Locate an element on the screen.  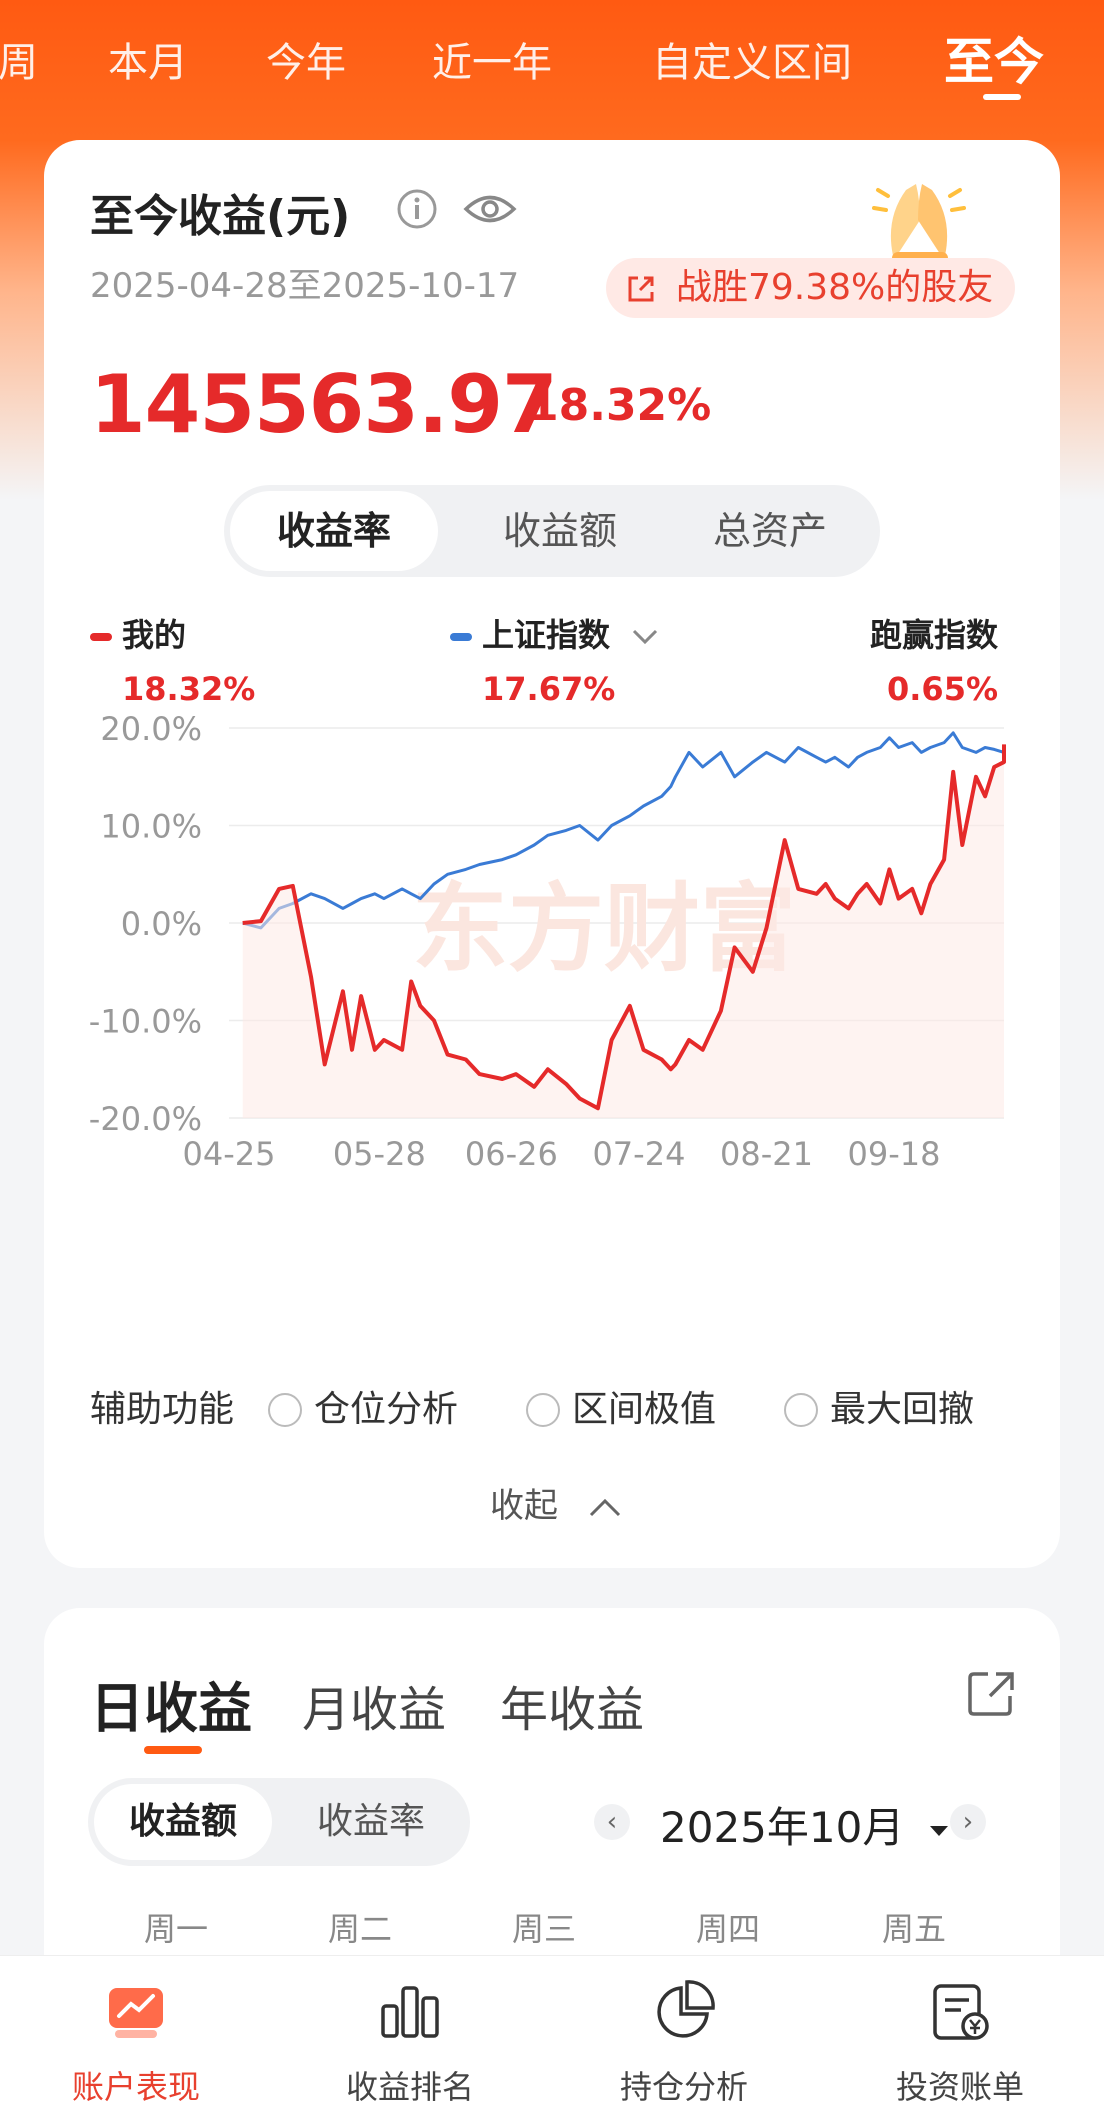
aux-position-analysis: 仓位分析 is located at coordinates (363, 1406).